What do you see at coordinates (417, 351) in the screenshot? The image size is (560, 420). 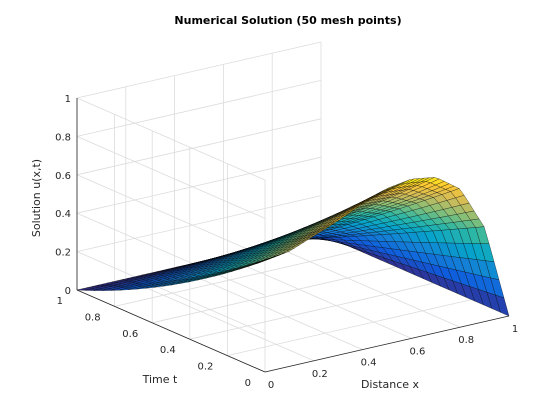 I see `x-tick-label: 0.6` at bounding box center [417, 351].